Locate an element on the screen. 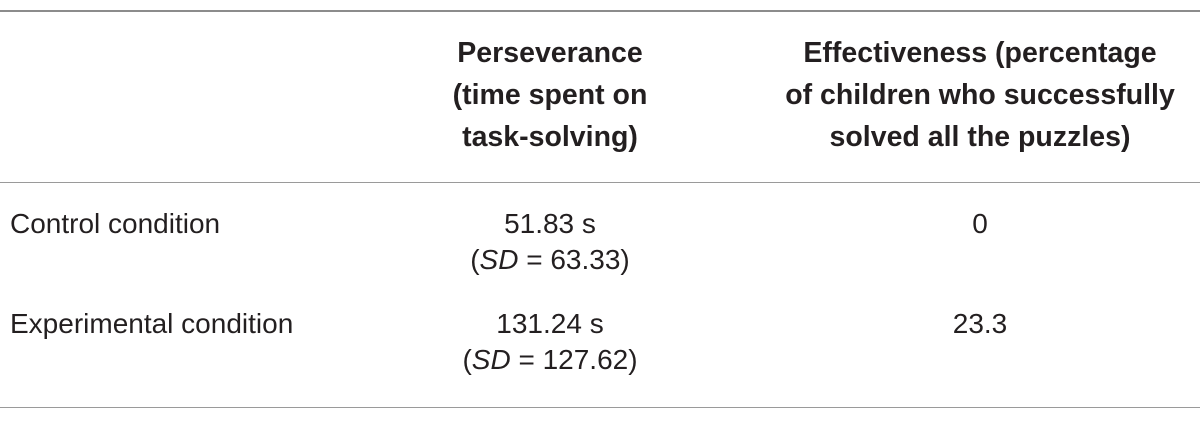 This screenshot has width=1200, height=423. header-divider-rule is located at coordinates (600, 182).